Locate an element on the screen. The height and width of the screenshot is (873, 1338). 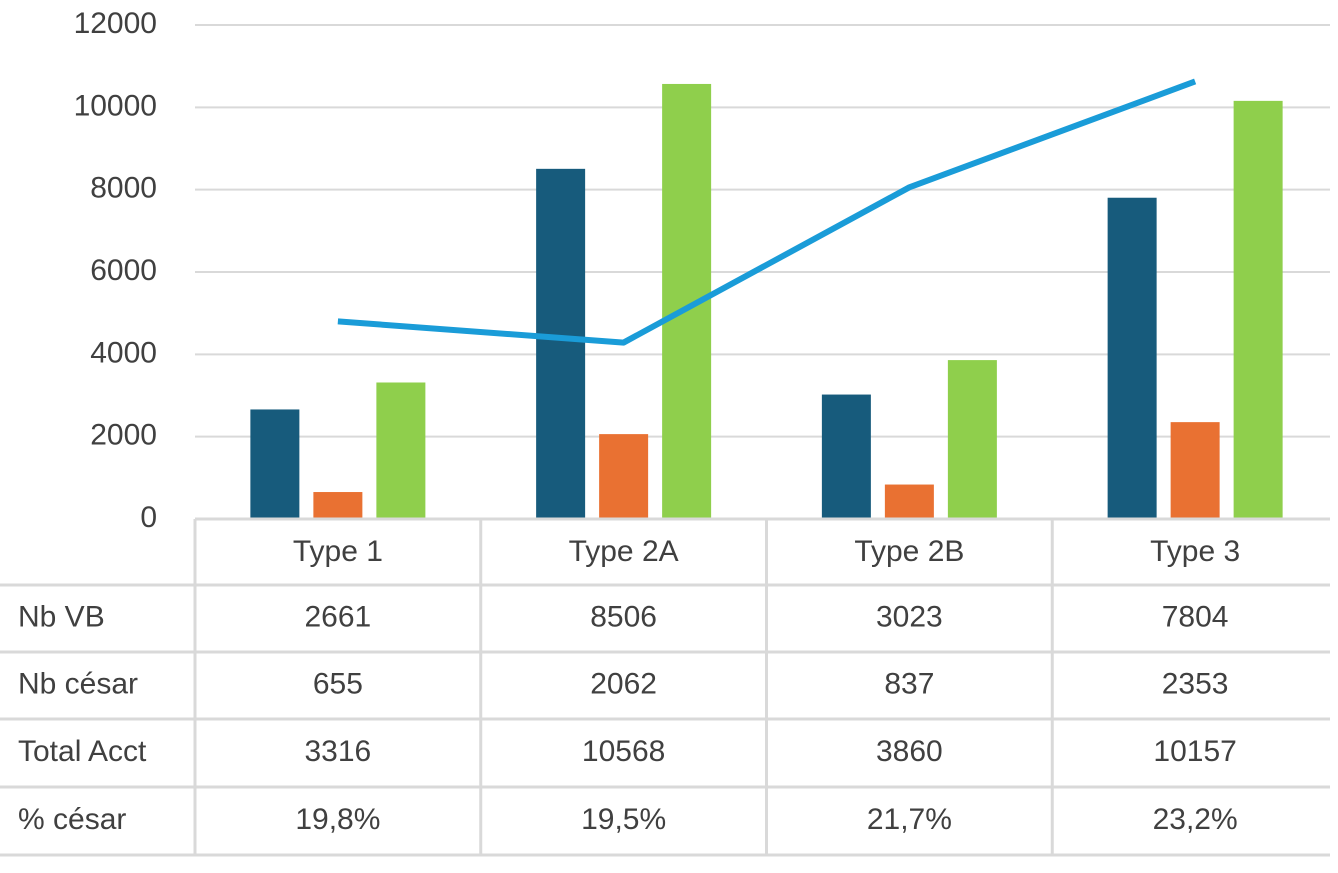
table-cell: 2353 is located at coordinates (1195, 683).